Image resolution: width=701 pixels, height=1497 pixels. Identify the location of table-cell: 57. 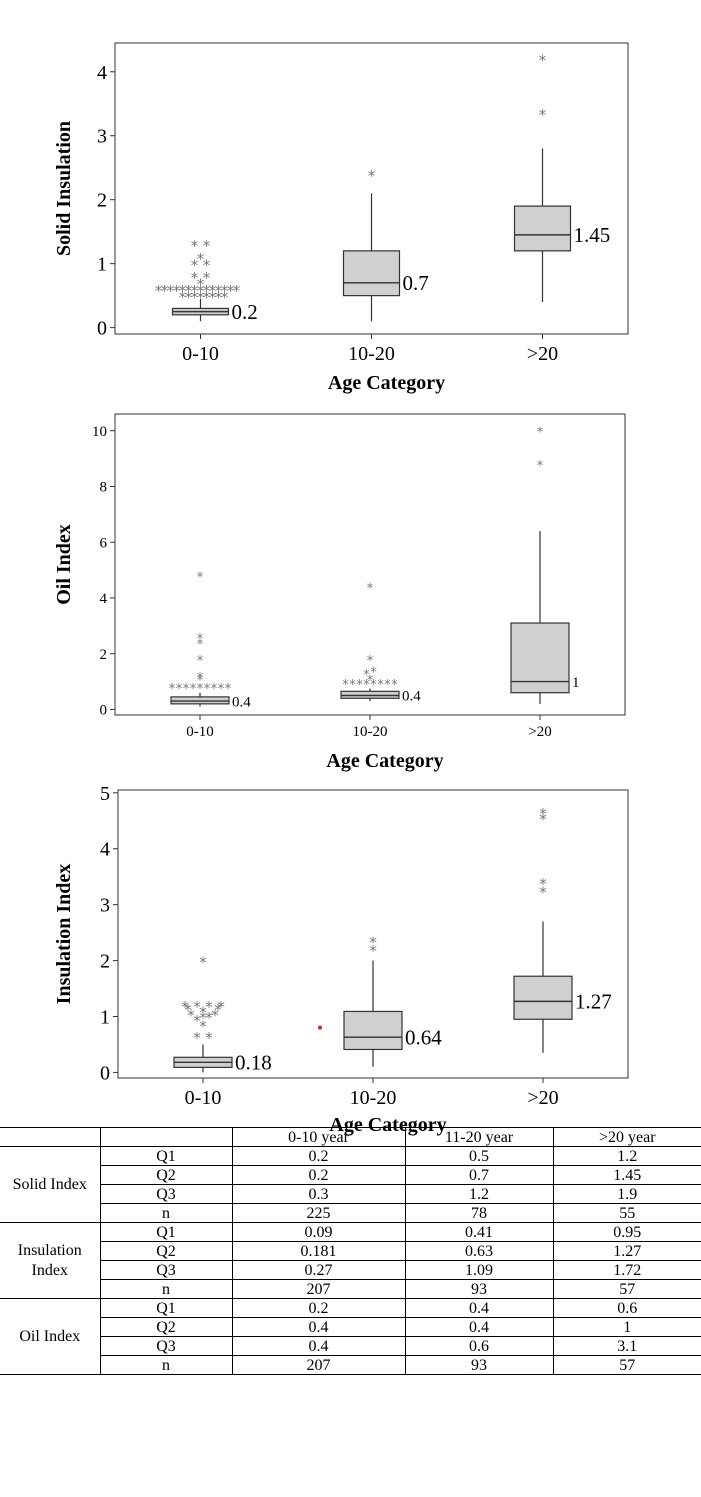
(626, 1289).